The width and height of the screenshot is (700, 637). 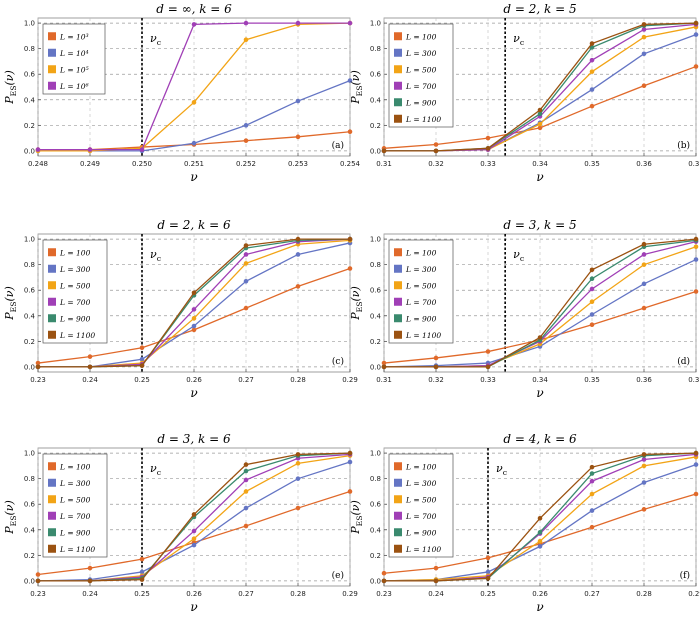 I want to click on x-tick-label: 0.248, so click(x=38, y=164).